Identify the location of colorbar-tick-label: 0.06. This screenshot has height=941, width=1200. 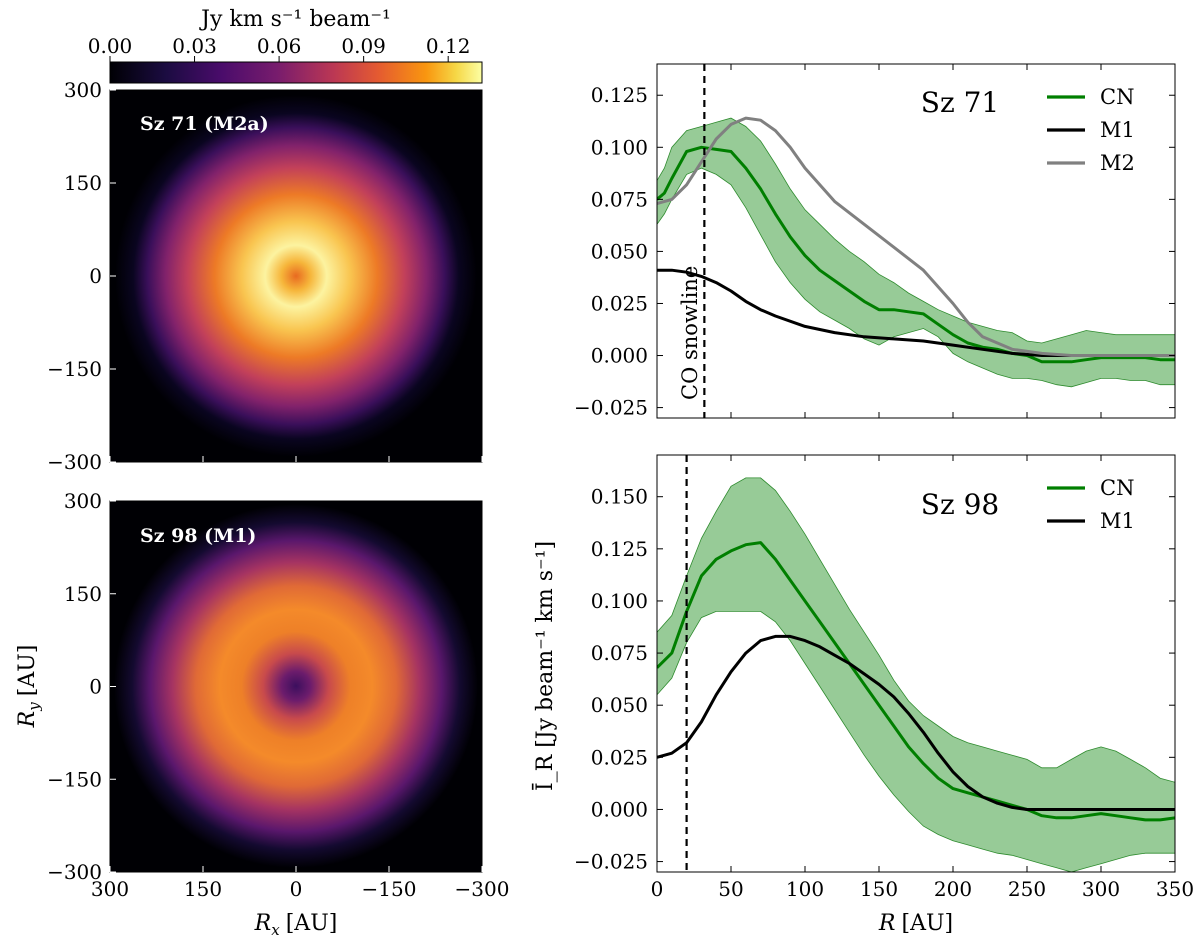
(279, 46).